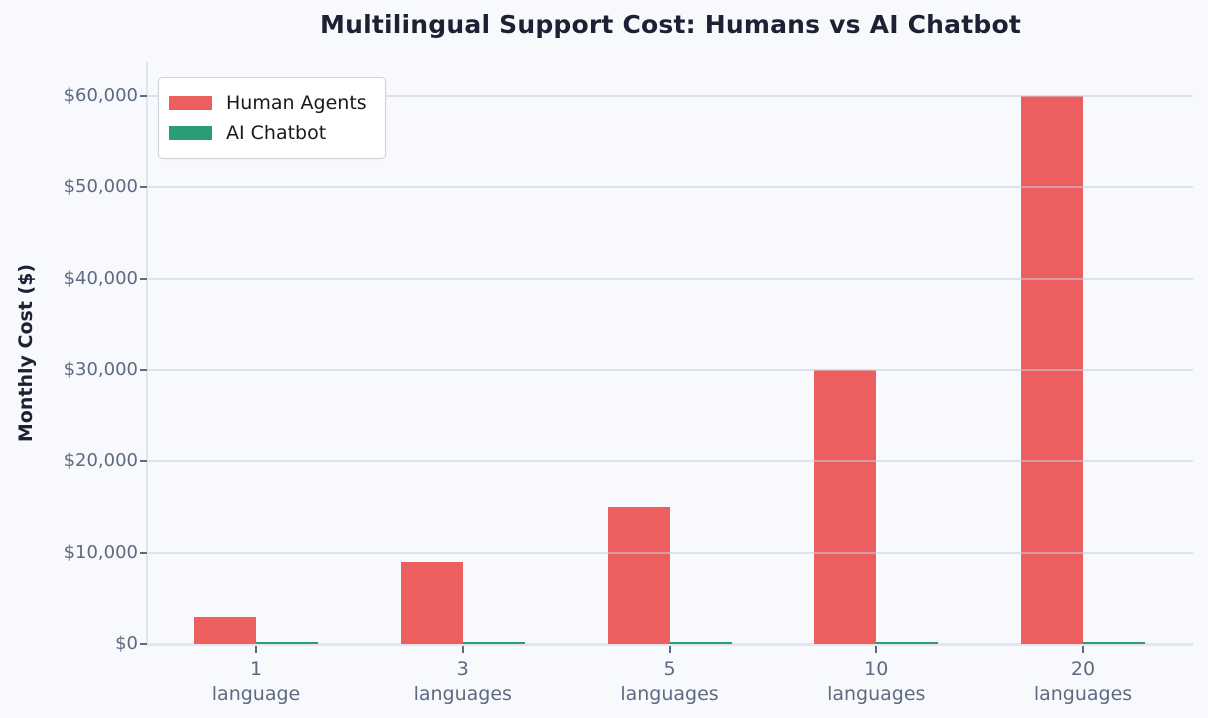  What do you see at coordinates (100, 278) in the screenshot?
I see `y-tick-label: $40,000` at bounding box center [100, 278].